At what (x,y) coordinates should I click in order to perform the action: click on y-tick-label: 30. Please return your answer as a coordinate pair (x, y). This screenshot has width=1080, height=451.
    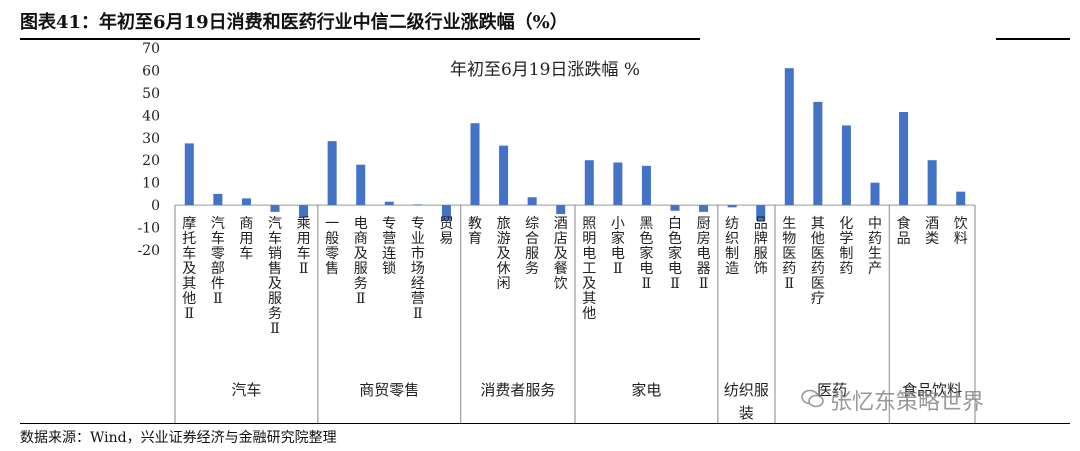
    Looking at the image, I should click on (151, 139).